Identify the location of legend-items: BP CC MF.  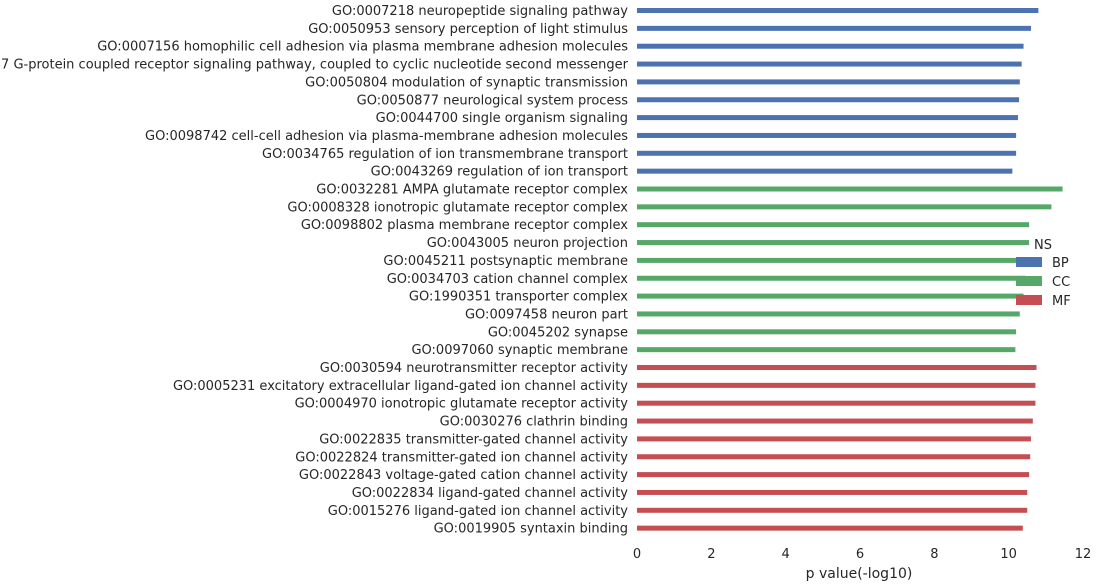
(1043, 282).